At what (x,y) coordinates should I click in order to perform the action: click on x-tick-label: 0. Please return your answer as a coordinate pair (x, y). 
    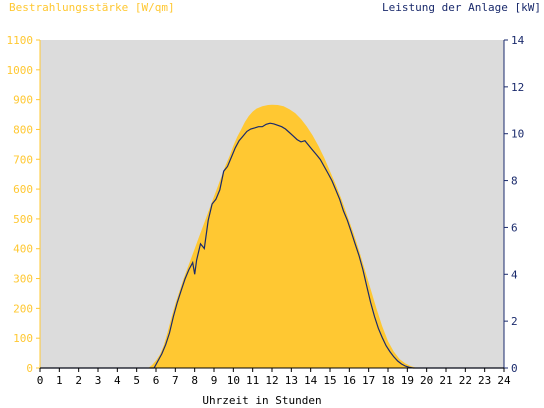
    Looking at the image, I should click on (40, 380).